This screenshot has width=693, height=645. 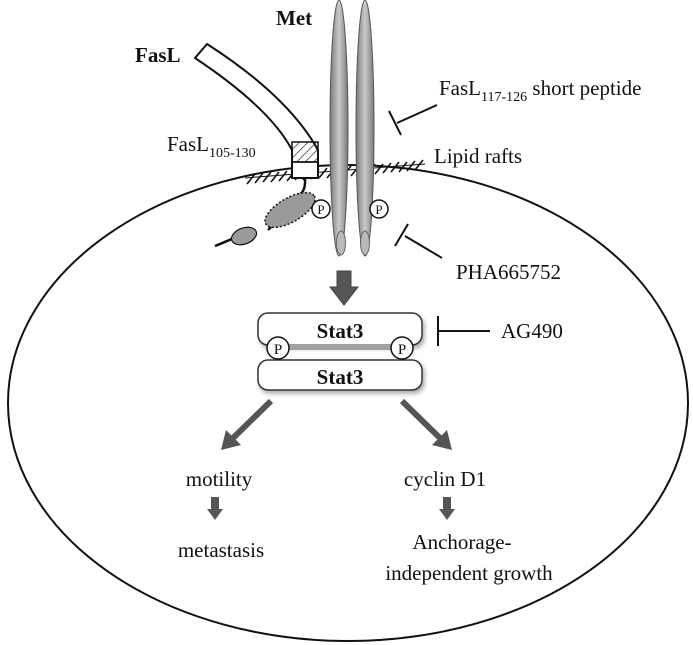 I want to click on fasl-105-130-region, so click(x=305, y=152).